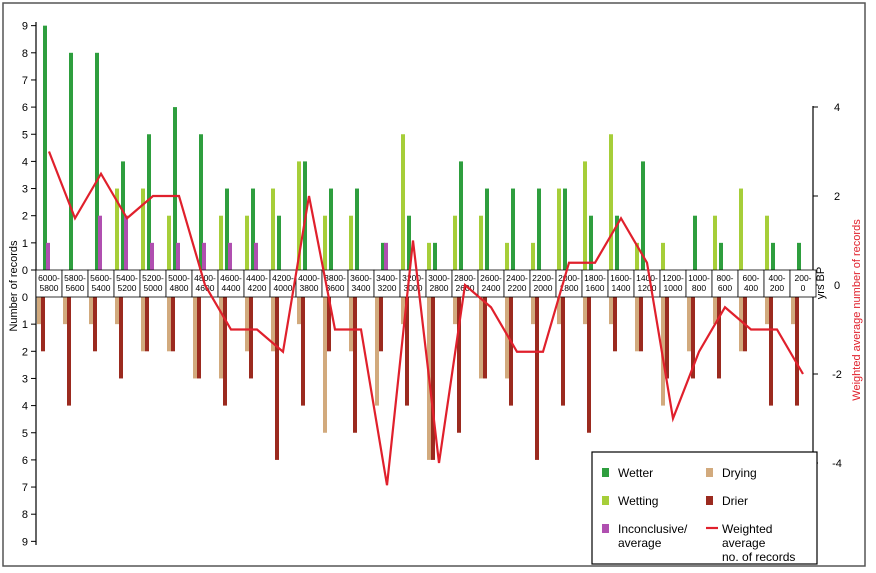  What do you see at coordinates (837, 375) in the screenshot?
I see `y2-tick-label--2: -2` at bounding box center [837, 375].